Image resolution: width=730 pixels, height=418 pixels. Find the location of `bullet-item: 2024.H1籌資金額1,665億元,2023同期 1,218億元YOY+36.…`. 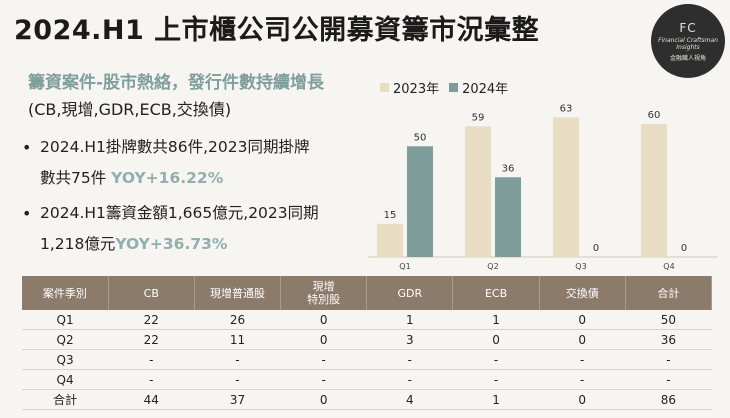

bullet-item: 2024.H1籌資金額1,665億元,2023同期 1,218億元YOY+36.… is located at coordinates (189, 229).